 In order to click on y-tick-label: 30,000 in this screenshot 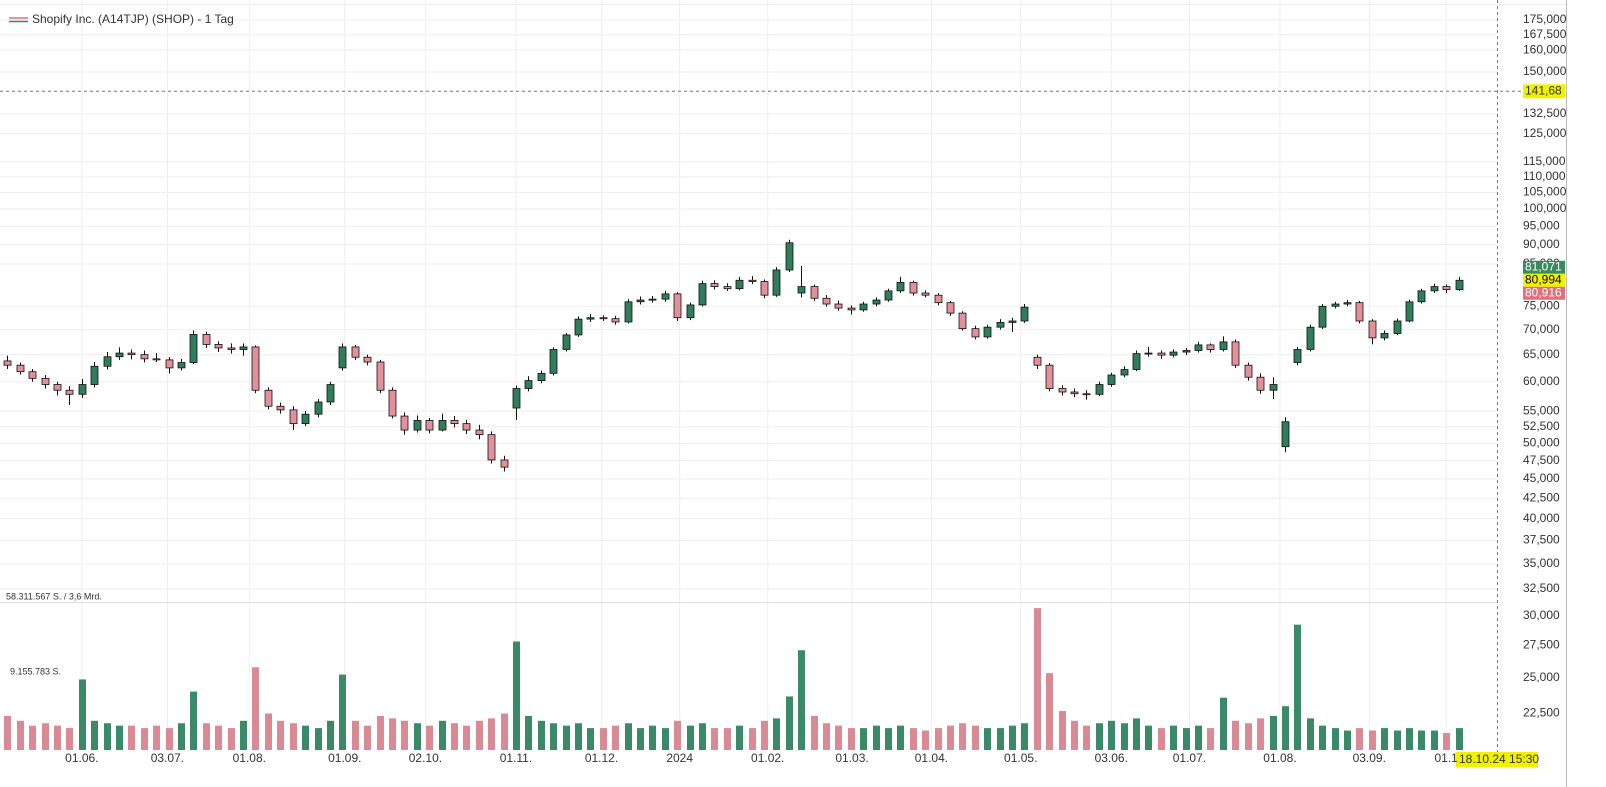, I will do `click(1541, 615)`.